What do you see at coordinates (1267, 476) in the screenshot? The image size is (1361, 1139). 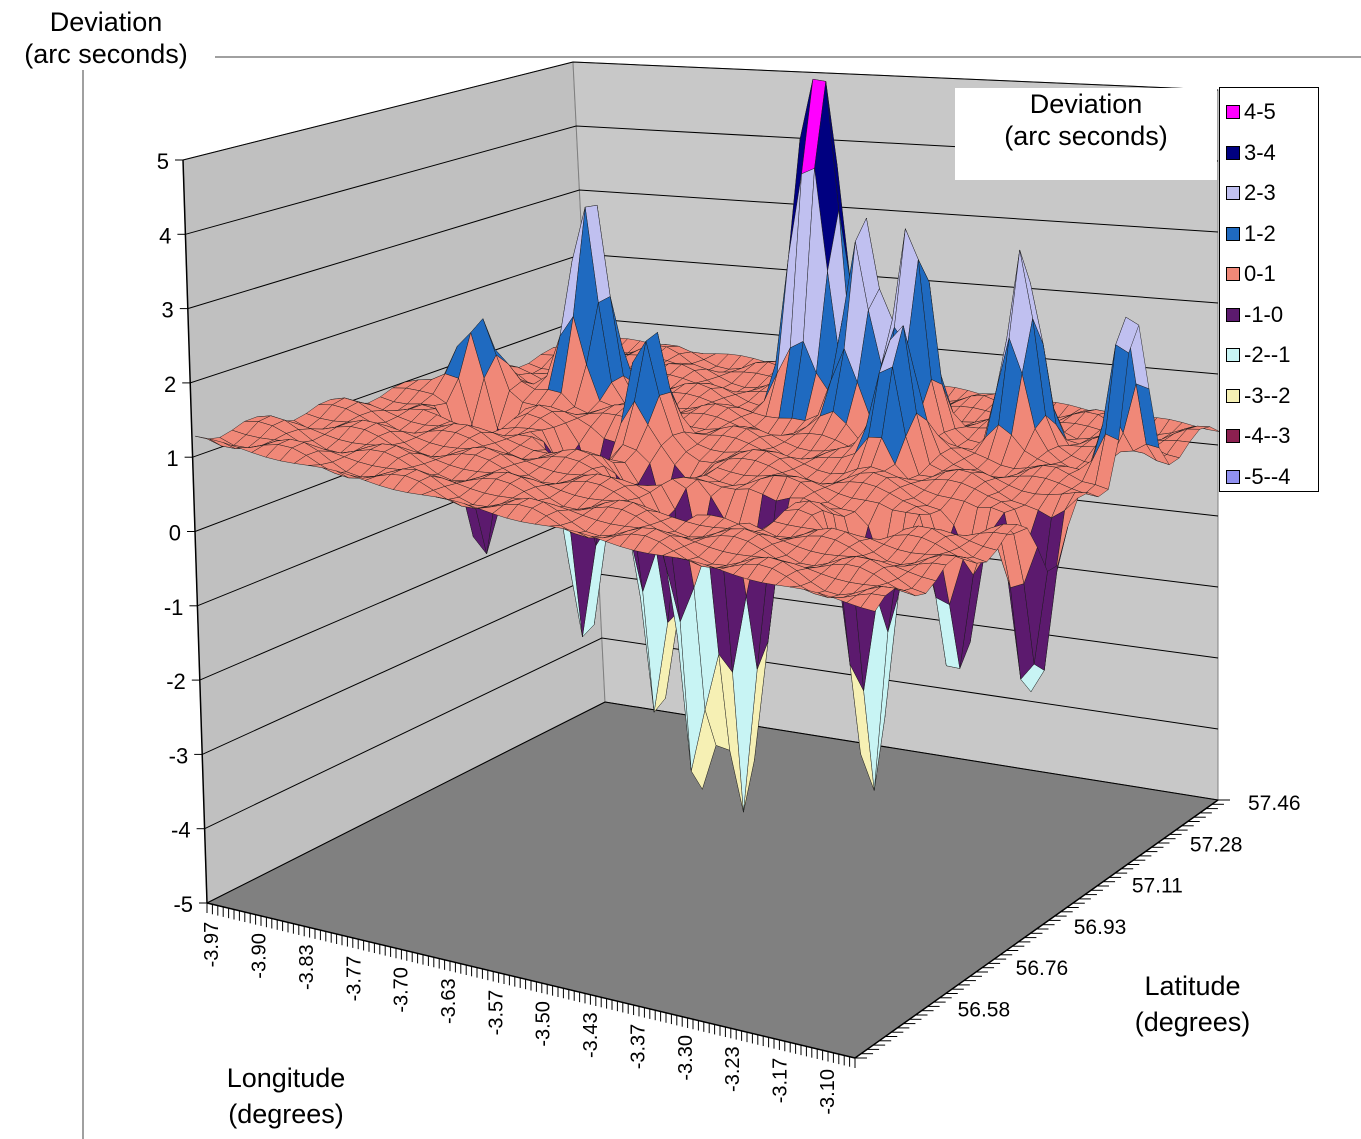 I see `legend-label: -5--4` at bounding box center [1267, 476].